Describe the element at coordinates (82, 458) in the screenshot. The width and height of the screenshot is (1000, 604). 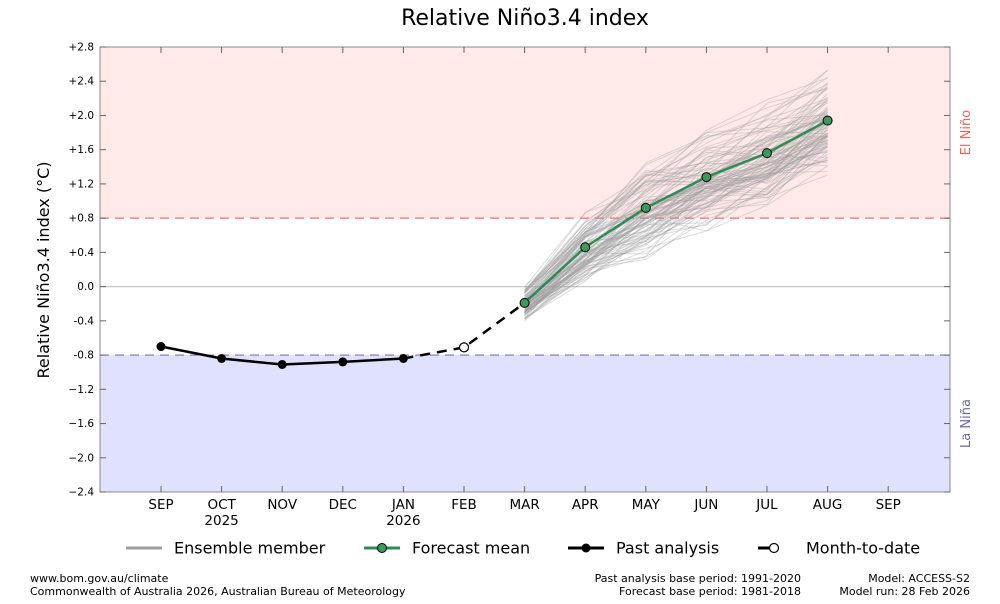
I see `y-tick-label: −2.0` at that location.